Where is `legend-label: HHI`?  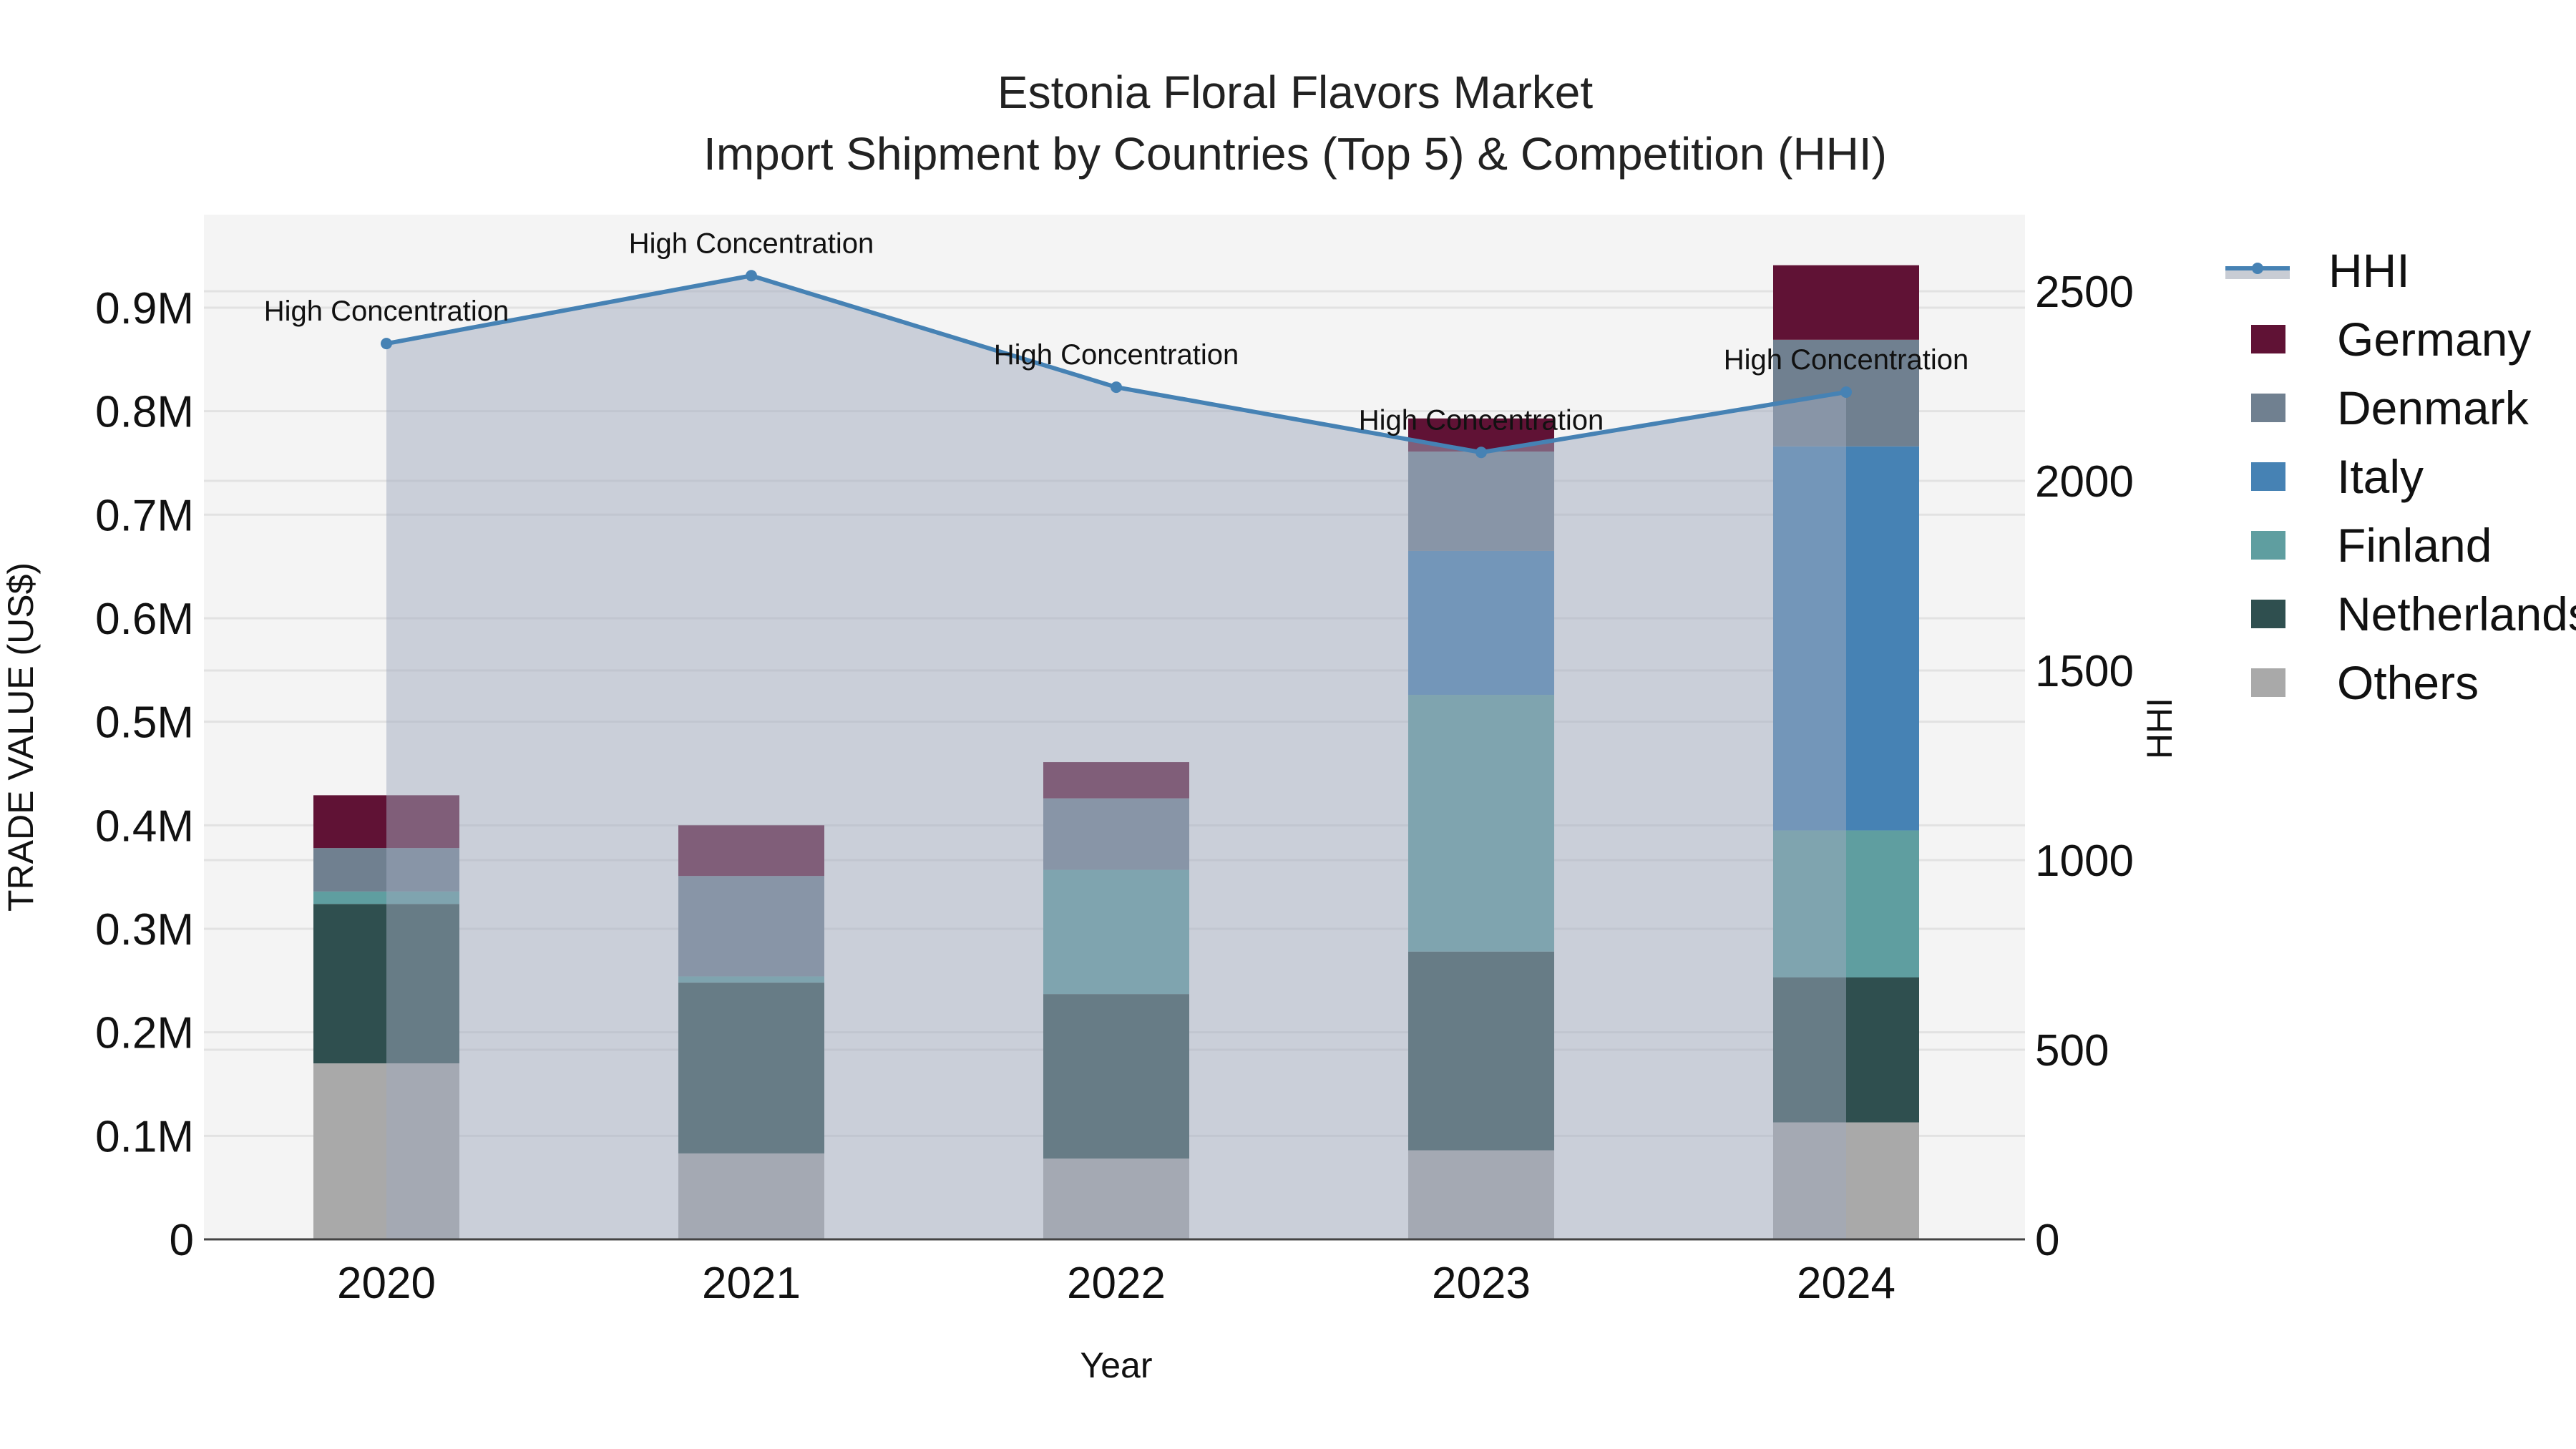 legend-label: HHI is located at coordinates (2369, 270).